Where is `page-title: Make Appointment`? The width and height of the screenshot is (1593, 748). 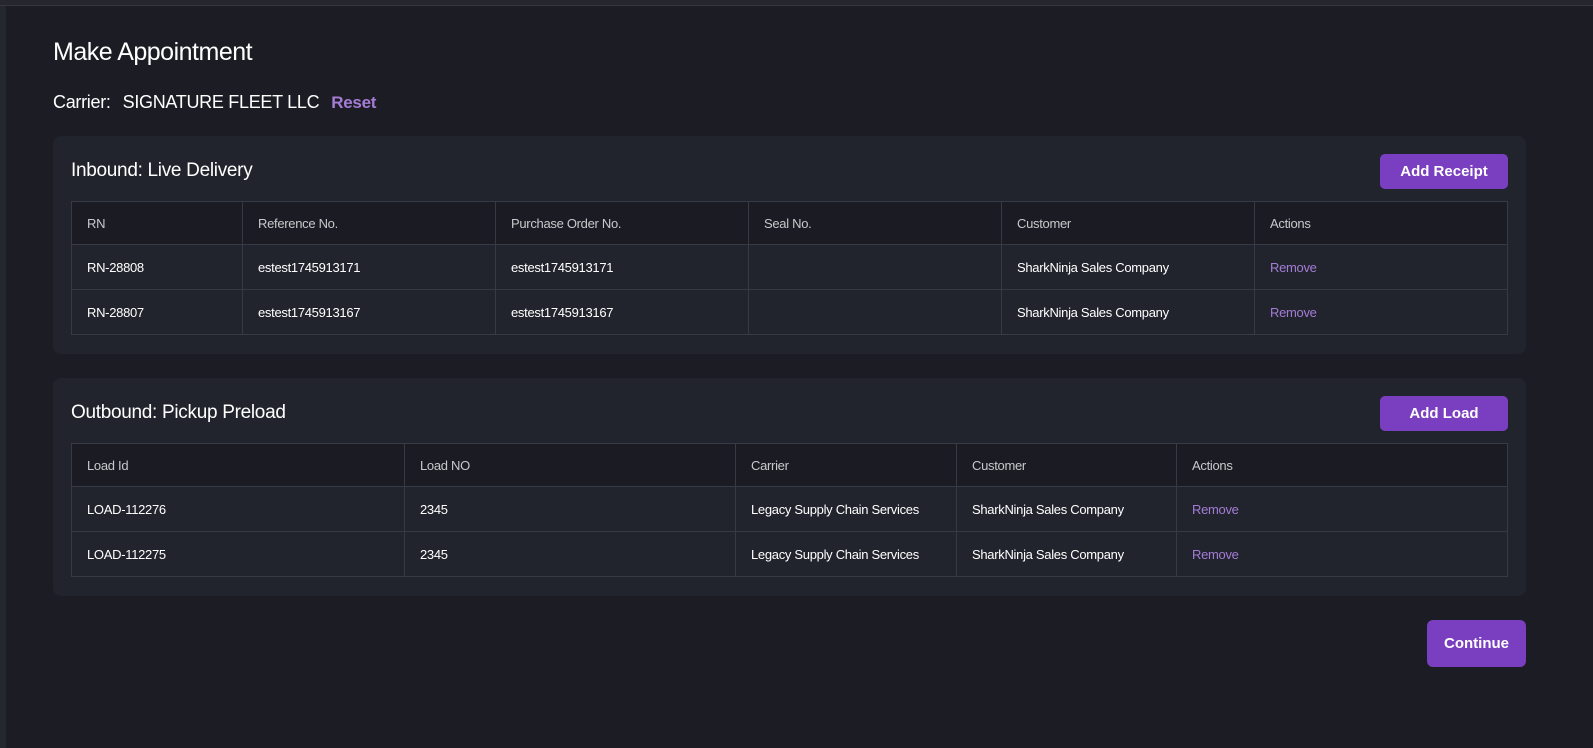 page-title: Make Appointment is located at coordinates (153, 52).